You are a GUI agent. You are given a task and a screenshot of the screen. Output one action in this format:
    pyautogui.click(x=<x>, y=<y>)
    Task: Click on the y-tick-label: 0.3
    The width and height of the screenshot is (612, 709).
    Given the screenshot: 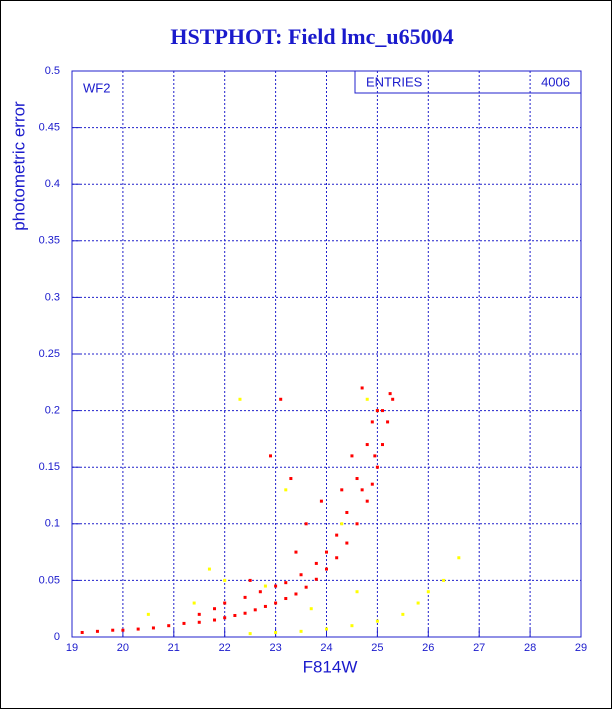 What is the action you would take?
    pyautogui.click(x=52, y=297)
    